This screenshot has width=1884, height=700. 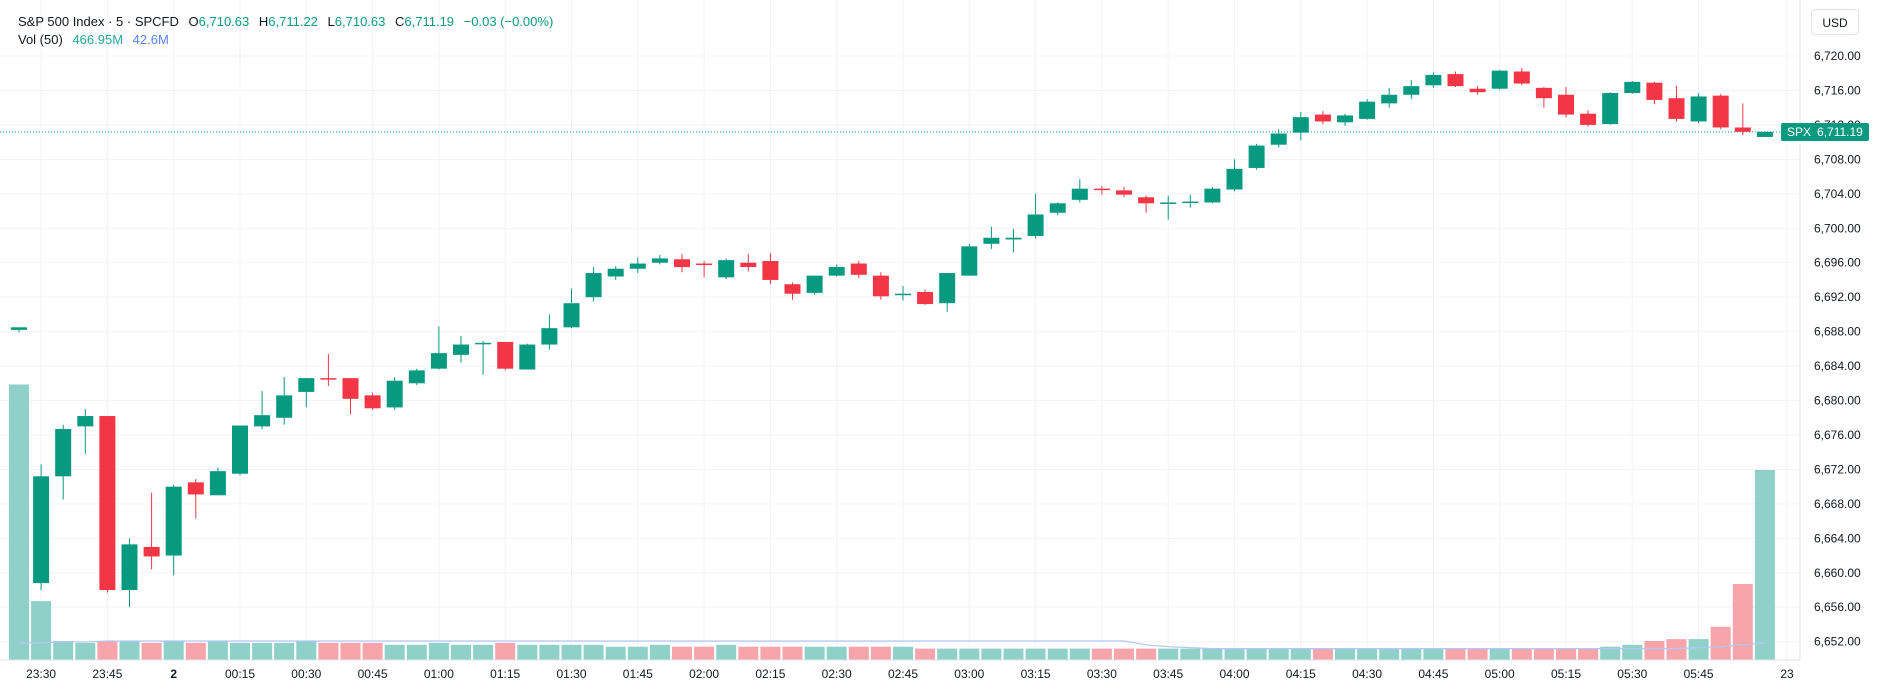 I want to click on legend-volume-label: Vol (50), so click(x=40, y=39).